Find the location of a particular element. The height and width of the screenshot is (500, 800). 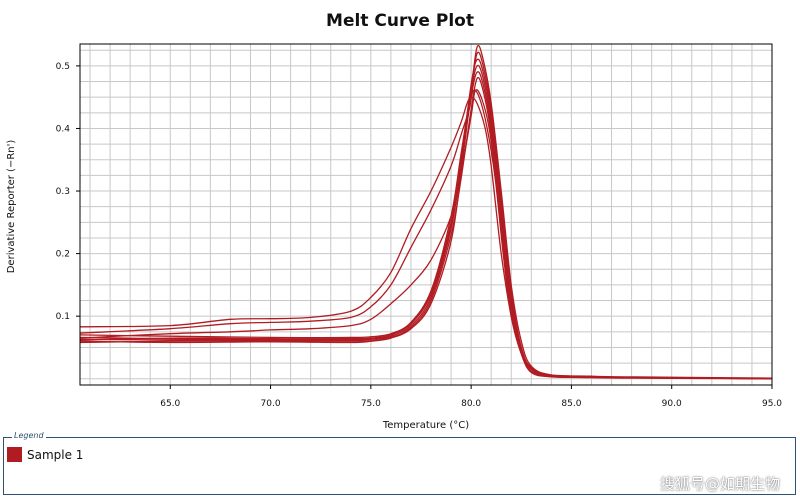

y-tick-label: 0.3 is located at coordinates (63, 192).